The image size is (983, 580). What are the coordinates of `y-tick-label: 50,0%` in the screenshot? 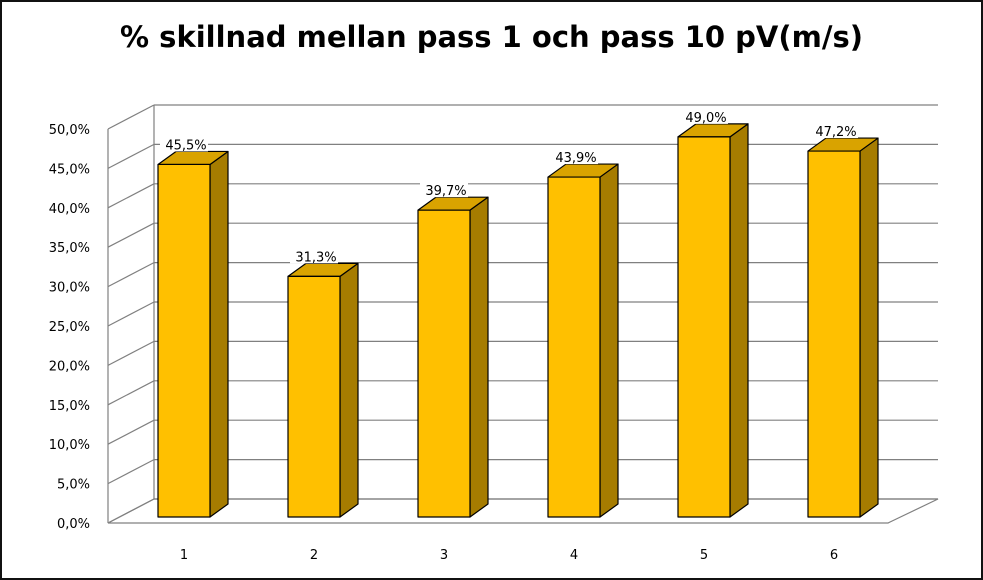 It's located at (69, 130).